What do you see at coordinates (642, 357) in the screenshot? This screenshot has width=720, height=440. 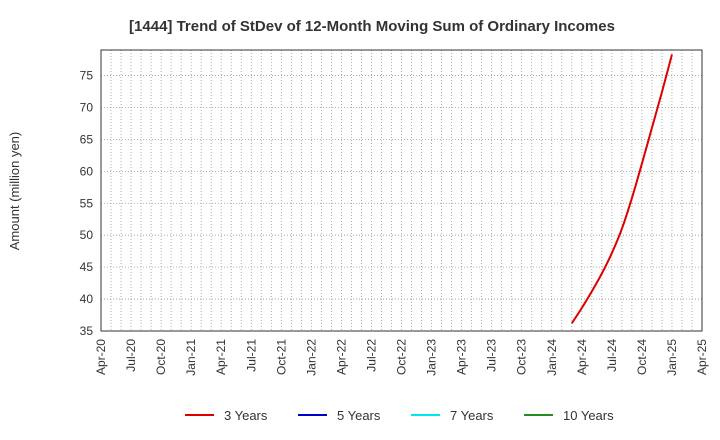 I see `x-tick-label: Oct-24` at bounding box center [642, 357].